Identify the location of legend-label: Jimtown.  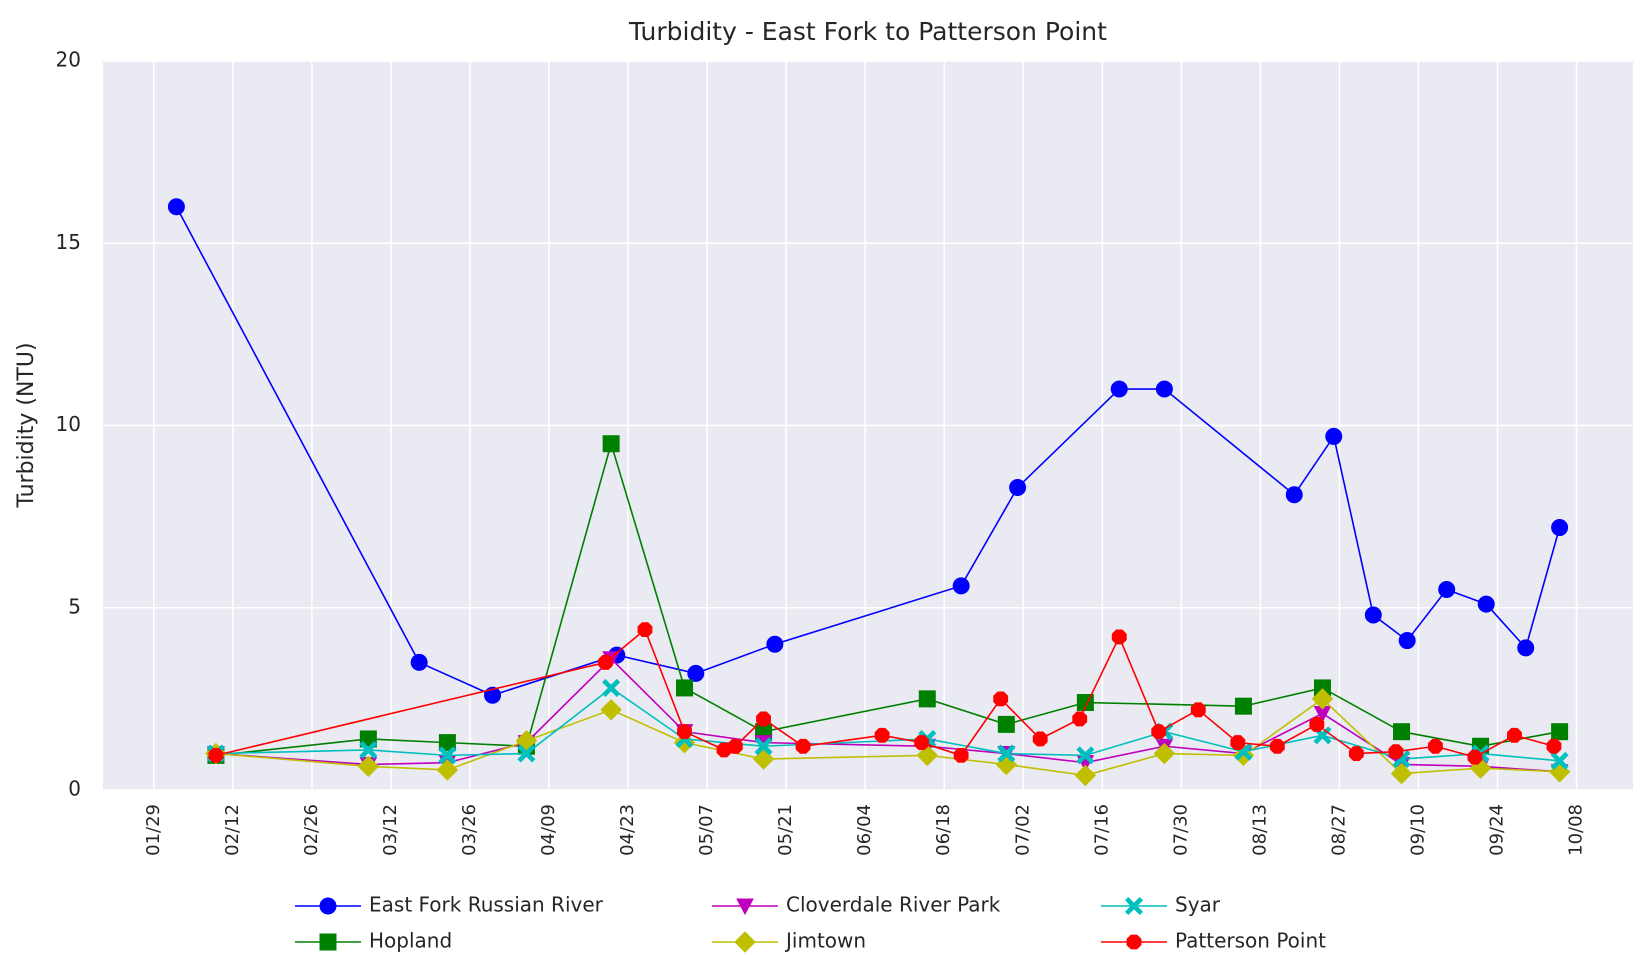
(825, 941).